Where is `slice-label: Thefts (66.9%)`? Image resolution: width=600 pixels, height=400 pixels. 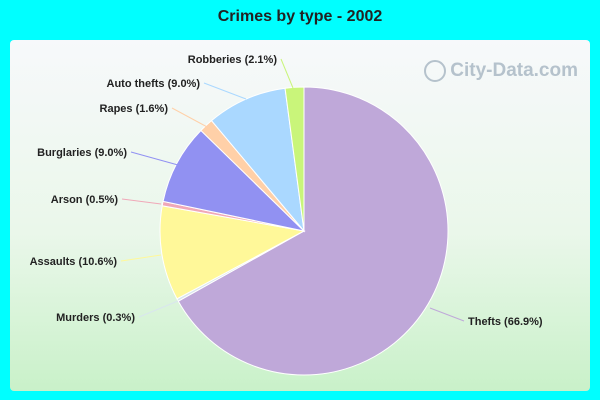 slice-label: Thefts (66.9%) is located at coordinates (505, 322).